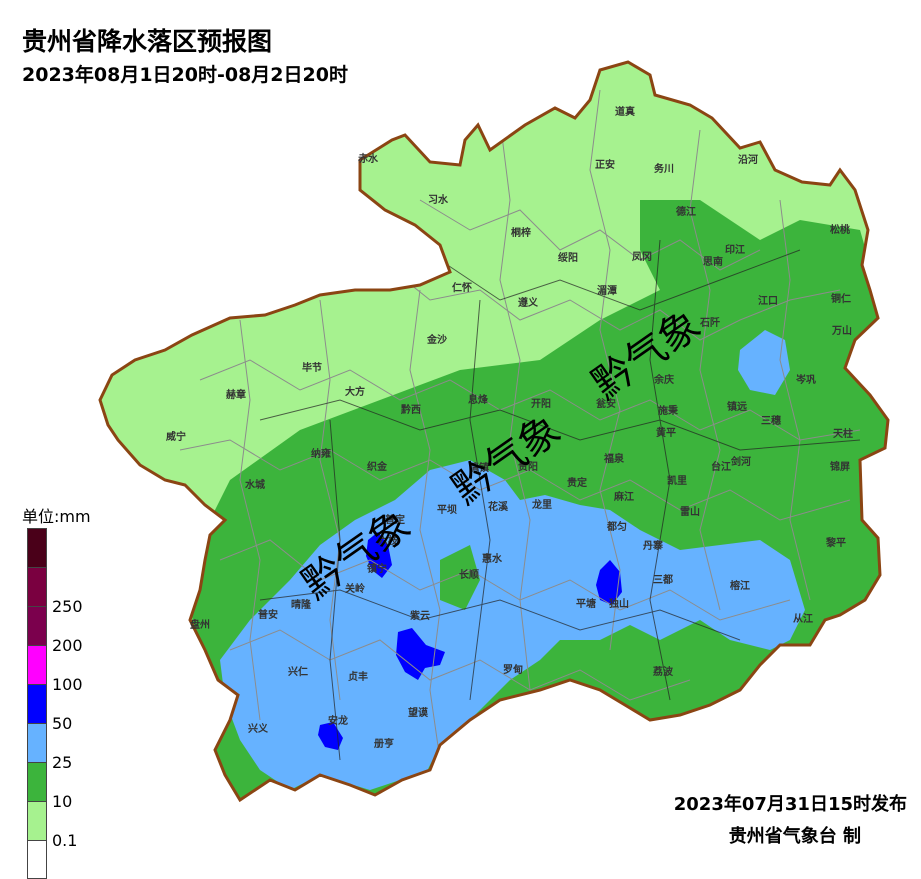 The height and width of the screenshot is (879, 921). Describe the element at coordinates (541, 404) in the screenshot. I see `county-label: 开阳` at that location.